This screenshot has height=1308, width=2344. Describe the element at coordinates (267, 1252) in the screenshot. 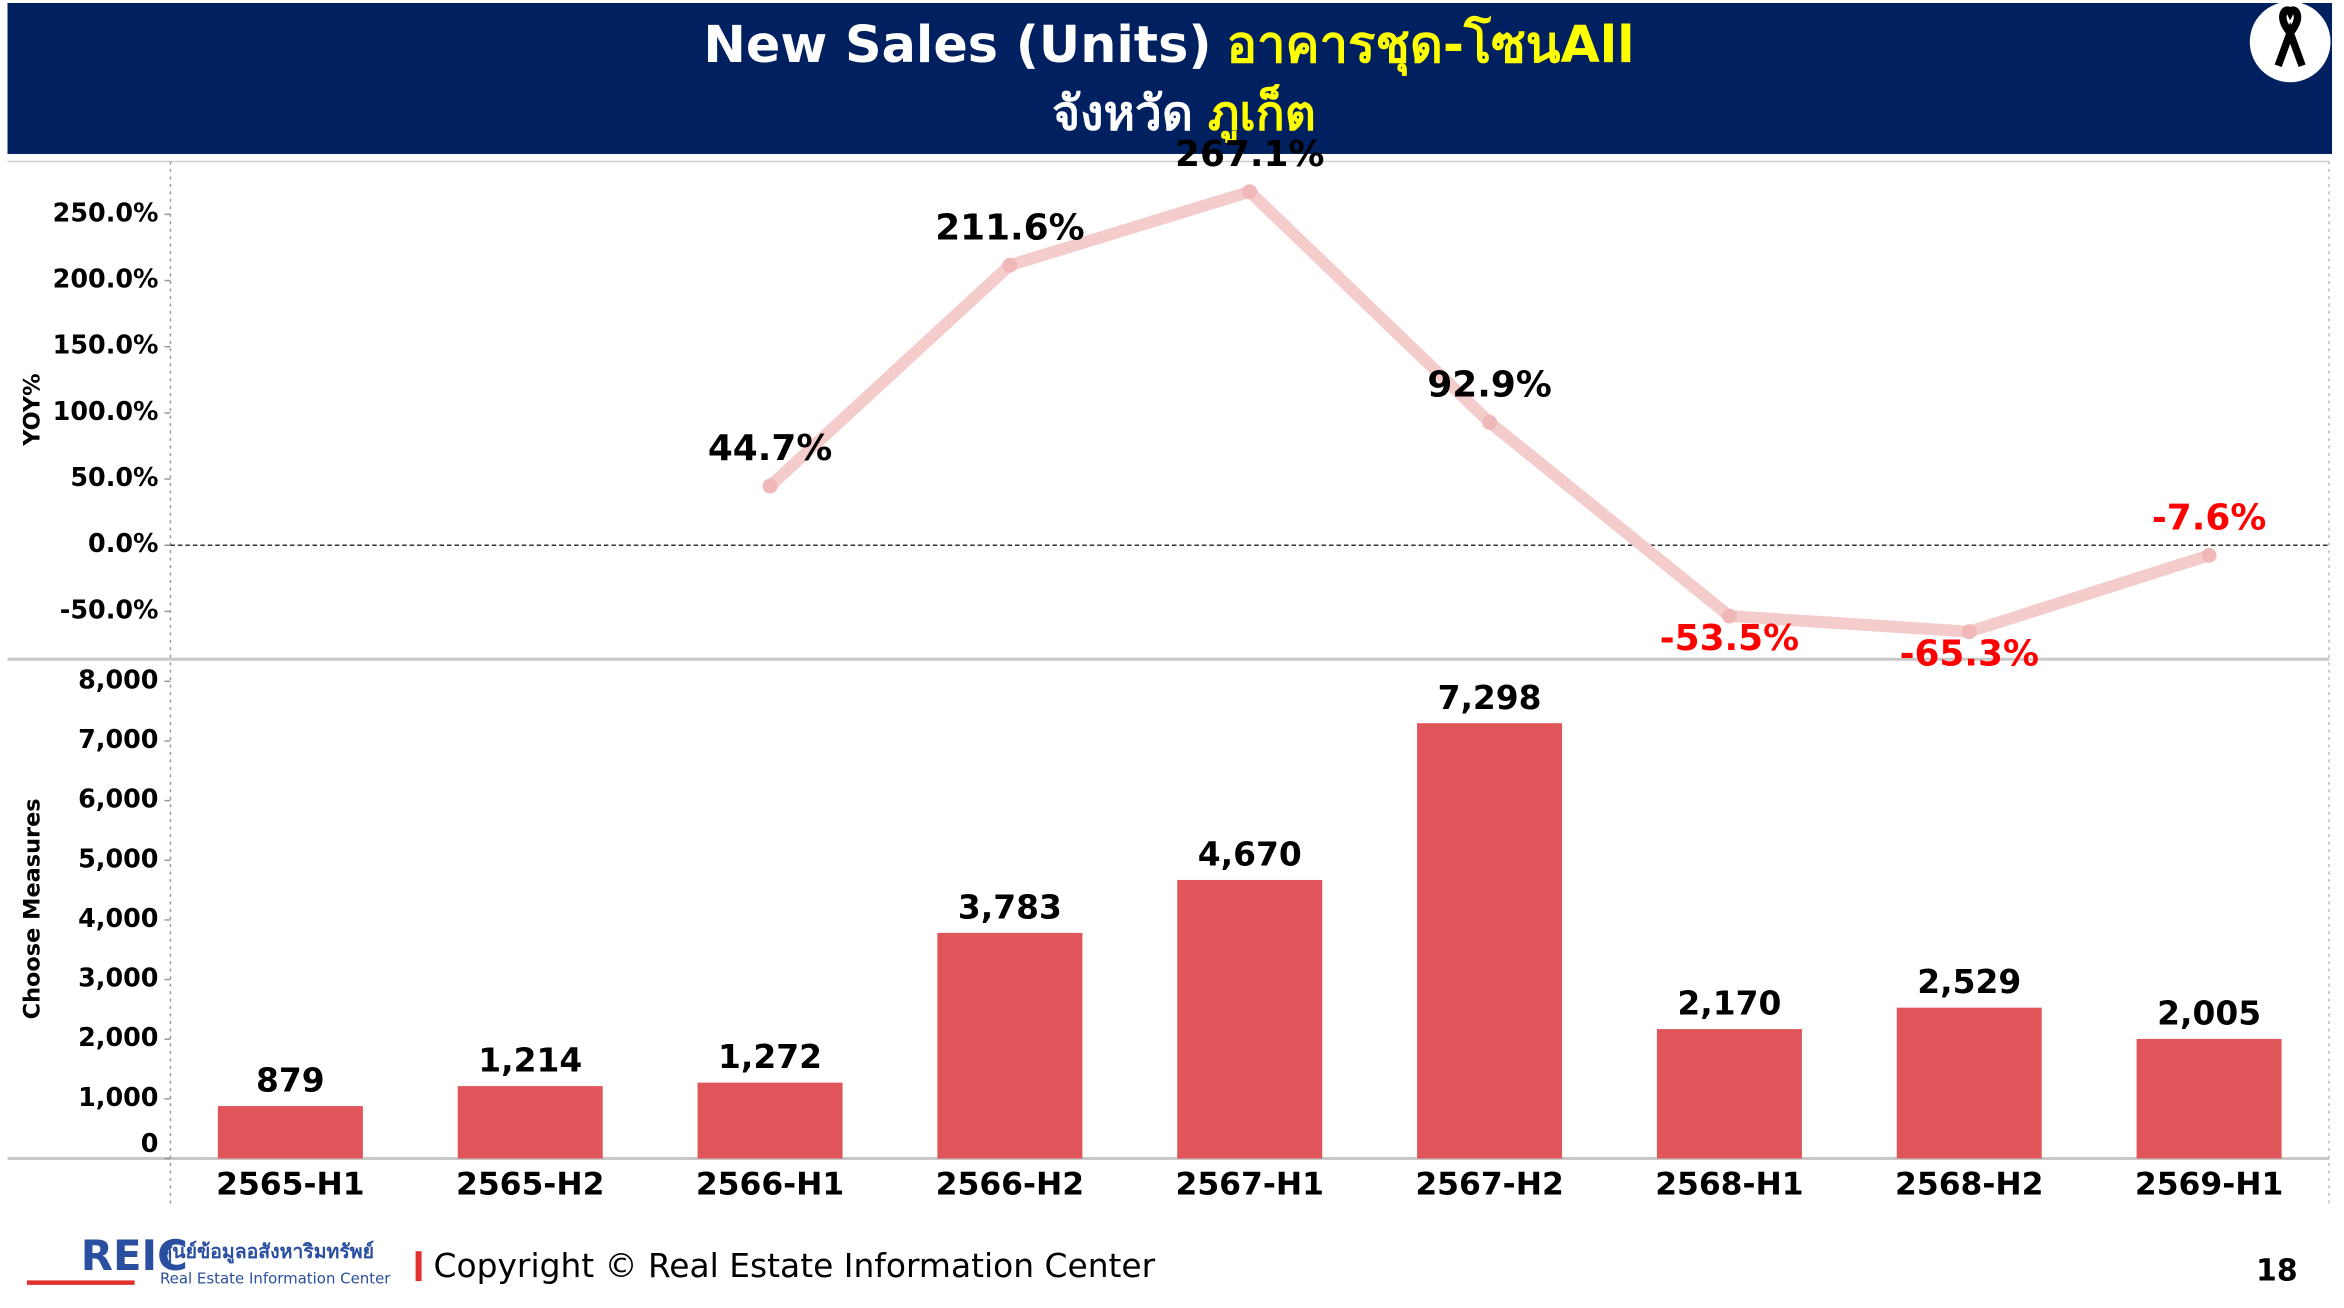

I see `logo-th: ศูนย์ข้อมูลอสังหาริมทรัพย์` at that location.